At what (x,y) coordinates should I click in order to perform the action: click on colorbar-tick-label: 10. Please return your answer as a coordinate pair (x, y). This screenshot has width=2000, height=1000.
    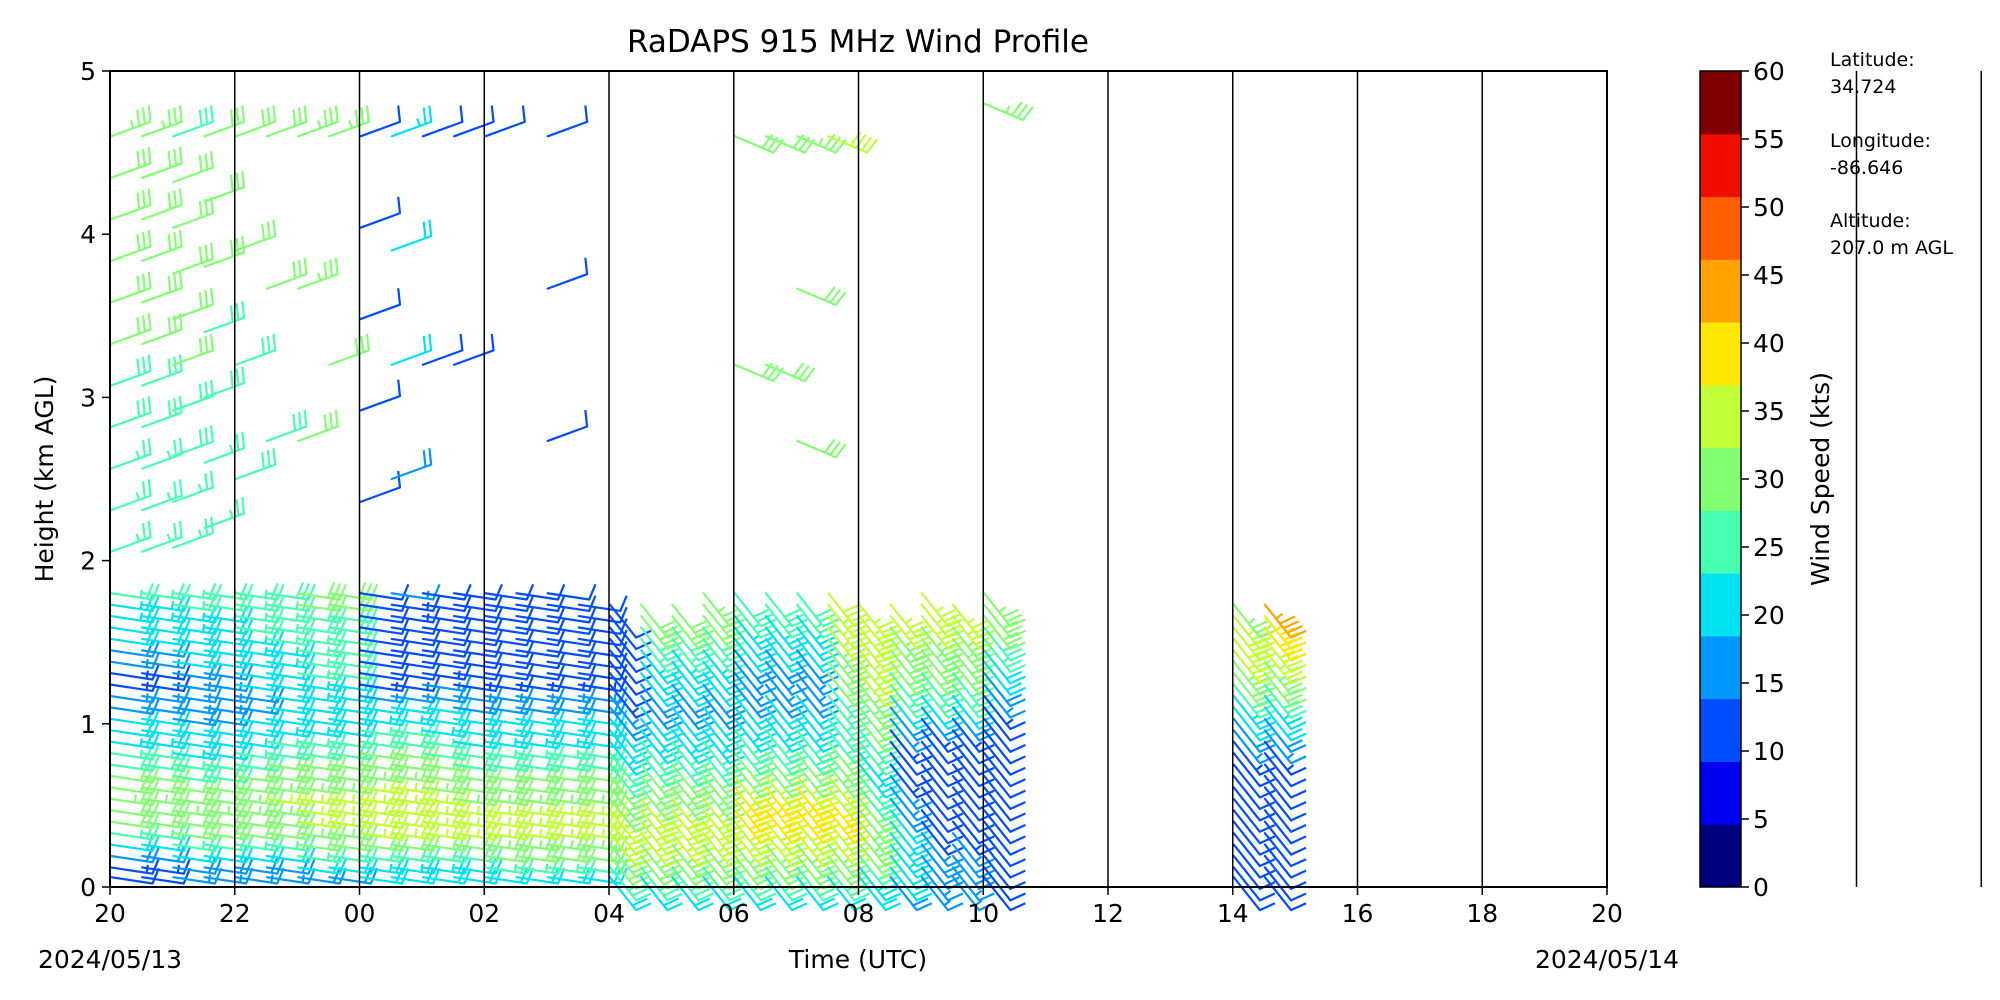
    Looking at the image, I should click on (1769, 751).